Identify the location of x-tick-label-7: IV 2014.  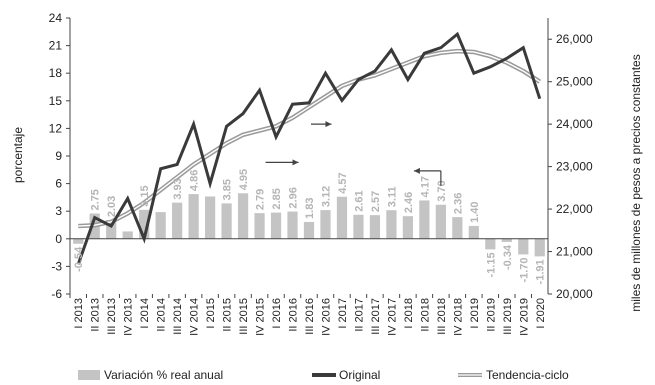
(195, 317).